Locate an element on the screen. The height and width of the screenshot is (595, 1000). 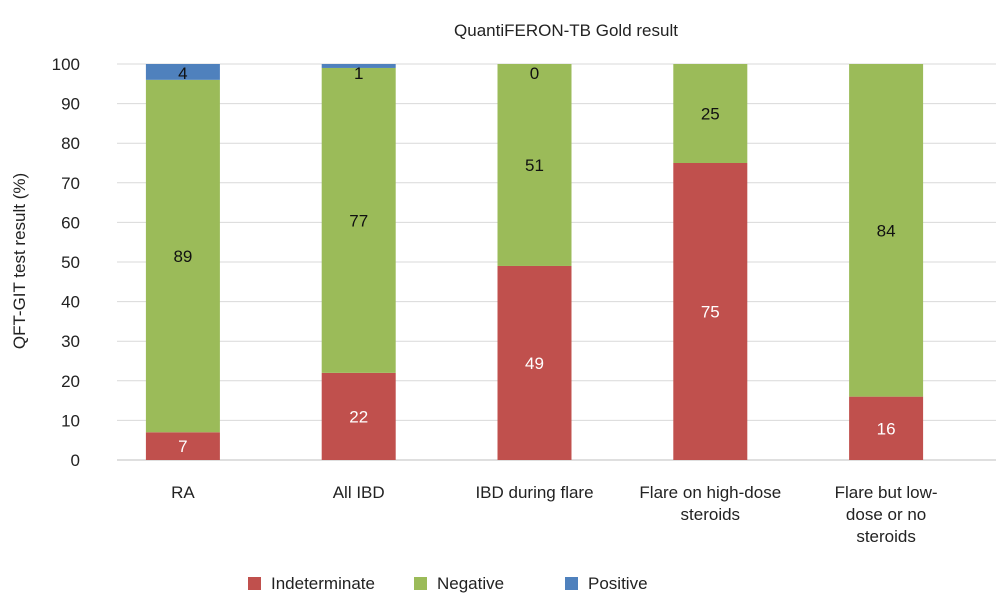
data-label: 7 is located at coordinates (182, 446).